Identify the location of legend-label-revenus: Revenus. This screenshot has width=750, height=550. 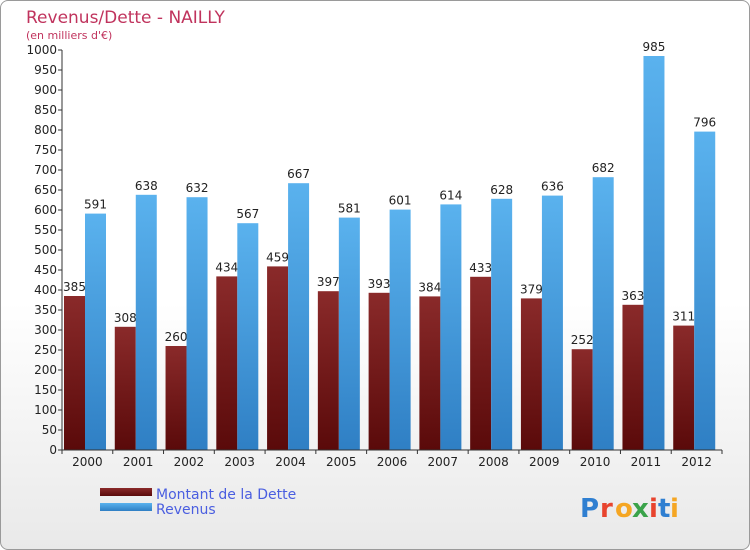
(186, 510).